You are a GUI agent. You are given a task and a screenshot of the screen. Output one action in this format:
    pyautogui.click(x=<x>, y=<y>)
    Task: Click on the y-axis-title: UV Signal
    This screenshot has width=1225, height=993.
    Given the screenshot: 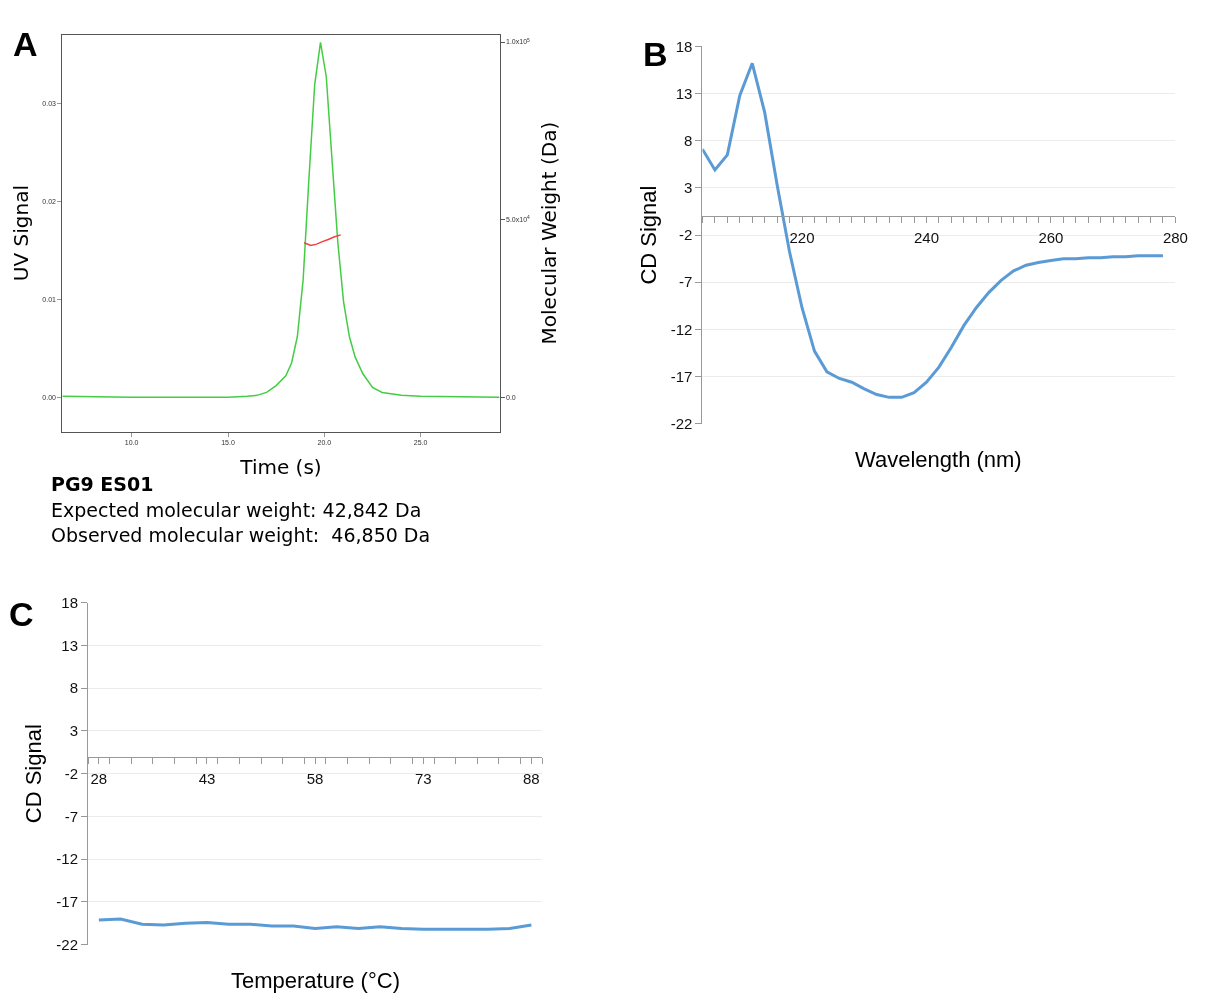 What is the action you would take?
    pyautogui.click(x=20, y=233)
    